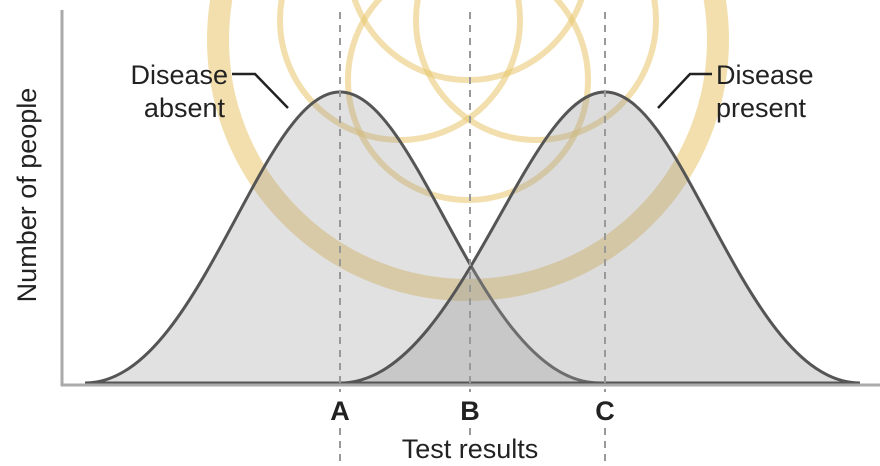 This screenshot has width=880, height=466. Describe the element at coordinates (605, 411) in the screenshot. I see `marker-label: C` at that location.